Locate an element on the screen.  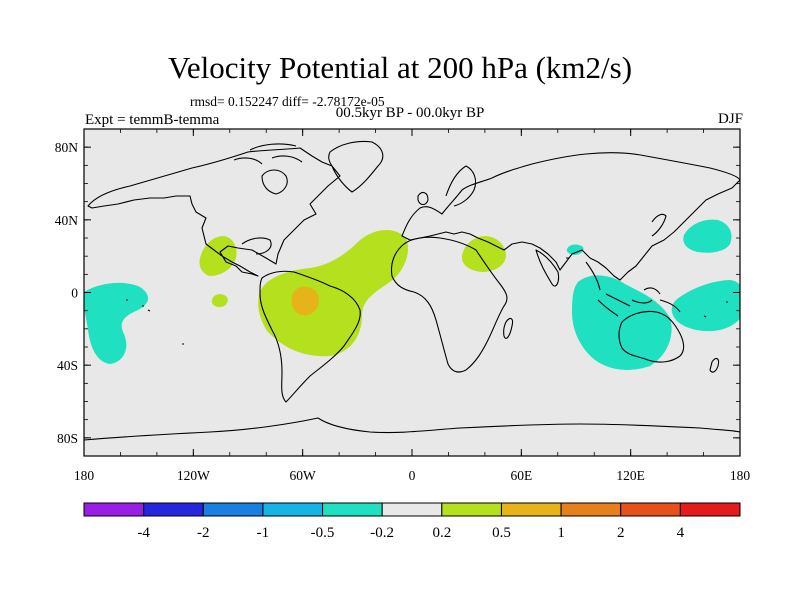
negative-anomaly-nw-pacific is located at coordinates (707, 236).